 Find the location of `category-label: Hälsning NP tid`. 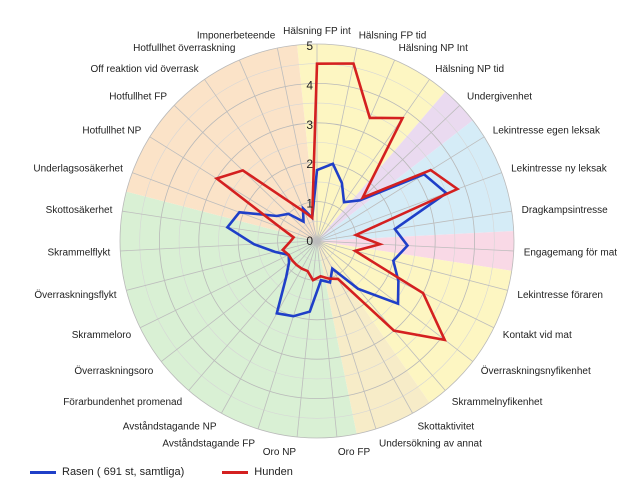

category-label: Hälsning NP tid is located at coordinates (469, 69).